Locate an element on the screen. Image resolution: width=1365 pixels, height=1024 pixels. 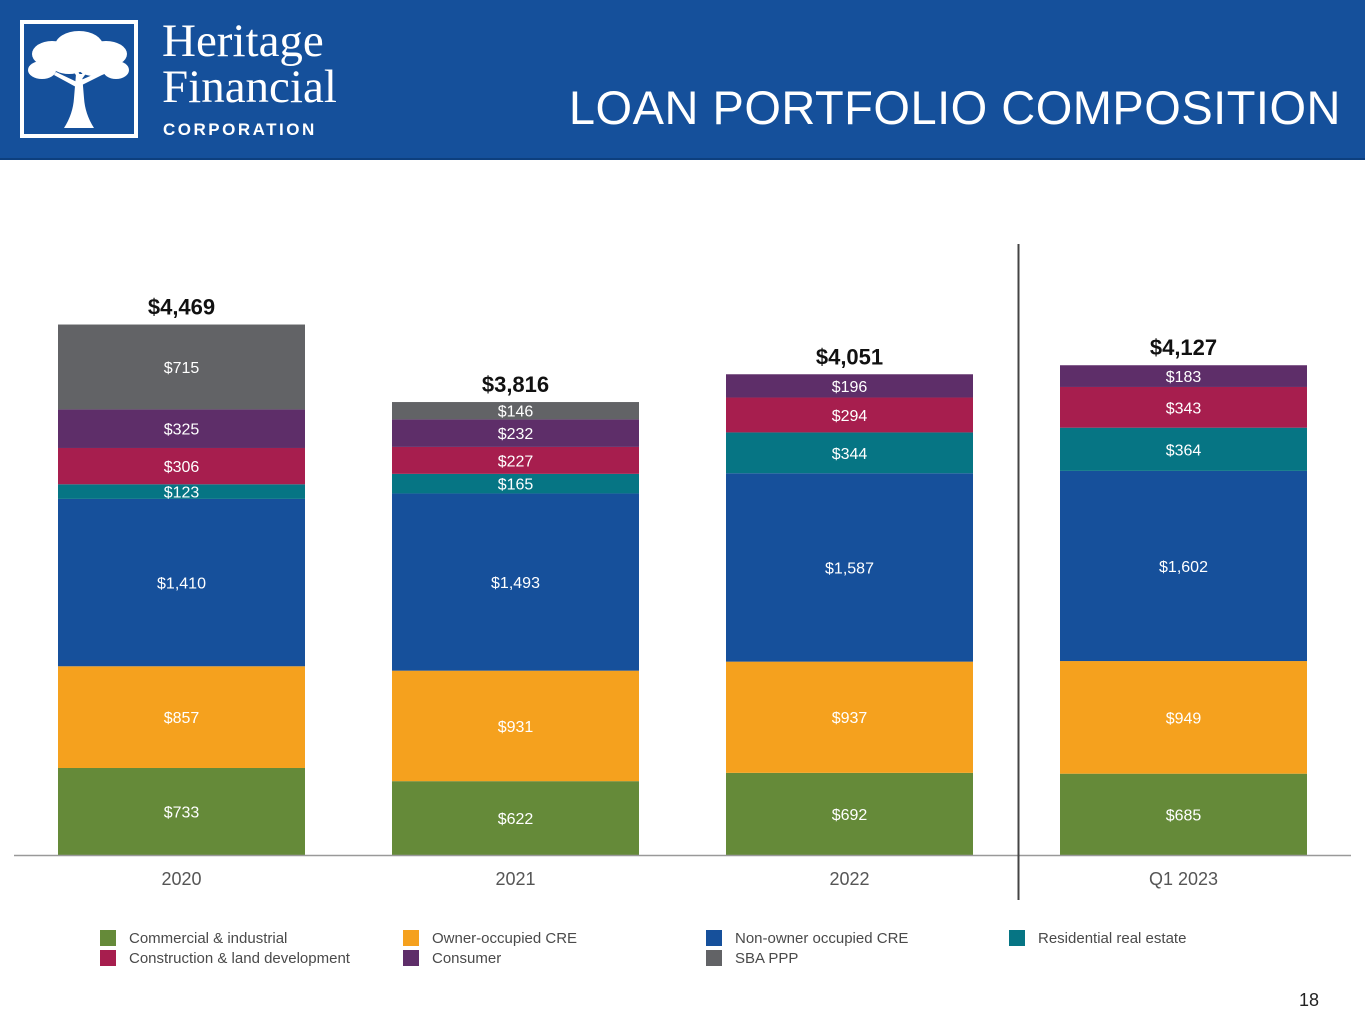
bar-segment-label: $232 is located at coordinates (516, 434).